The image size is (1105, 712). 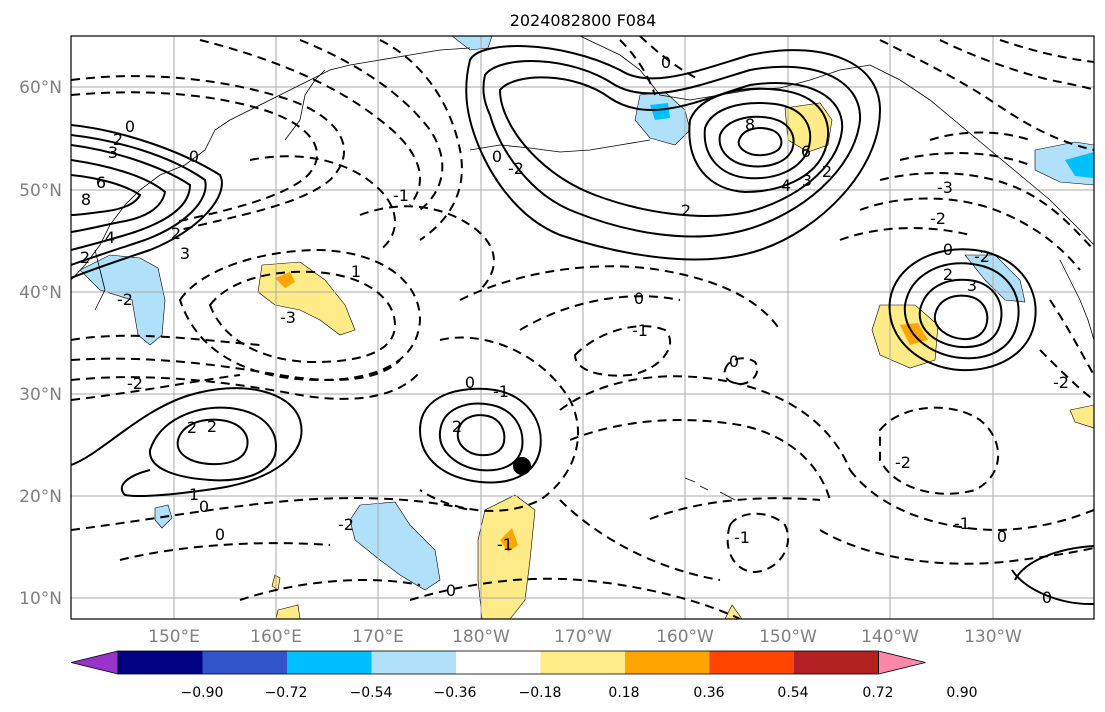 I want to click on colorbar-tick-label: −0.90, so click(x=202, y=693).